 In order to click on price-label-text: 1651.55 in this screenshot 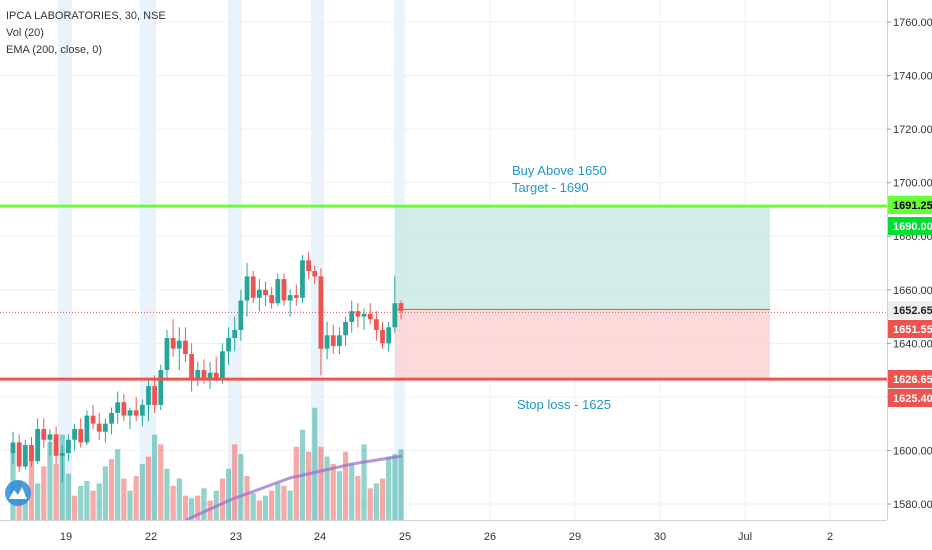, I will do `click(912, 330)`.